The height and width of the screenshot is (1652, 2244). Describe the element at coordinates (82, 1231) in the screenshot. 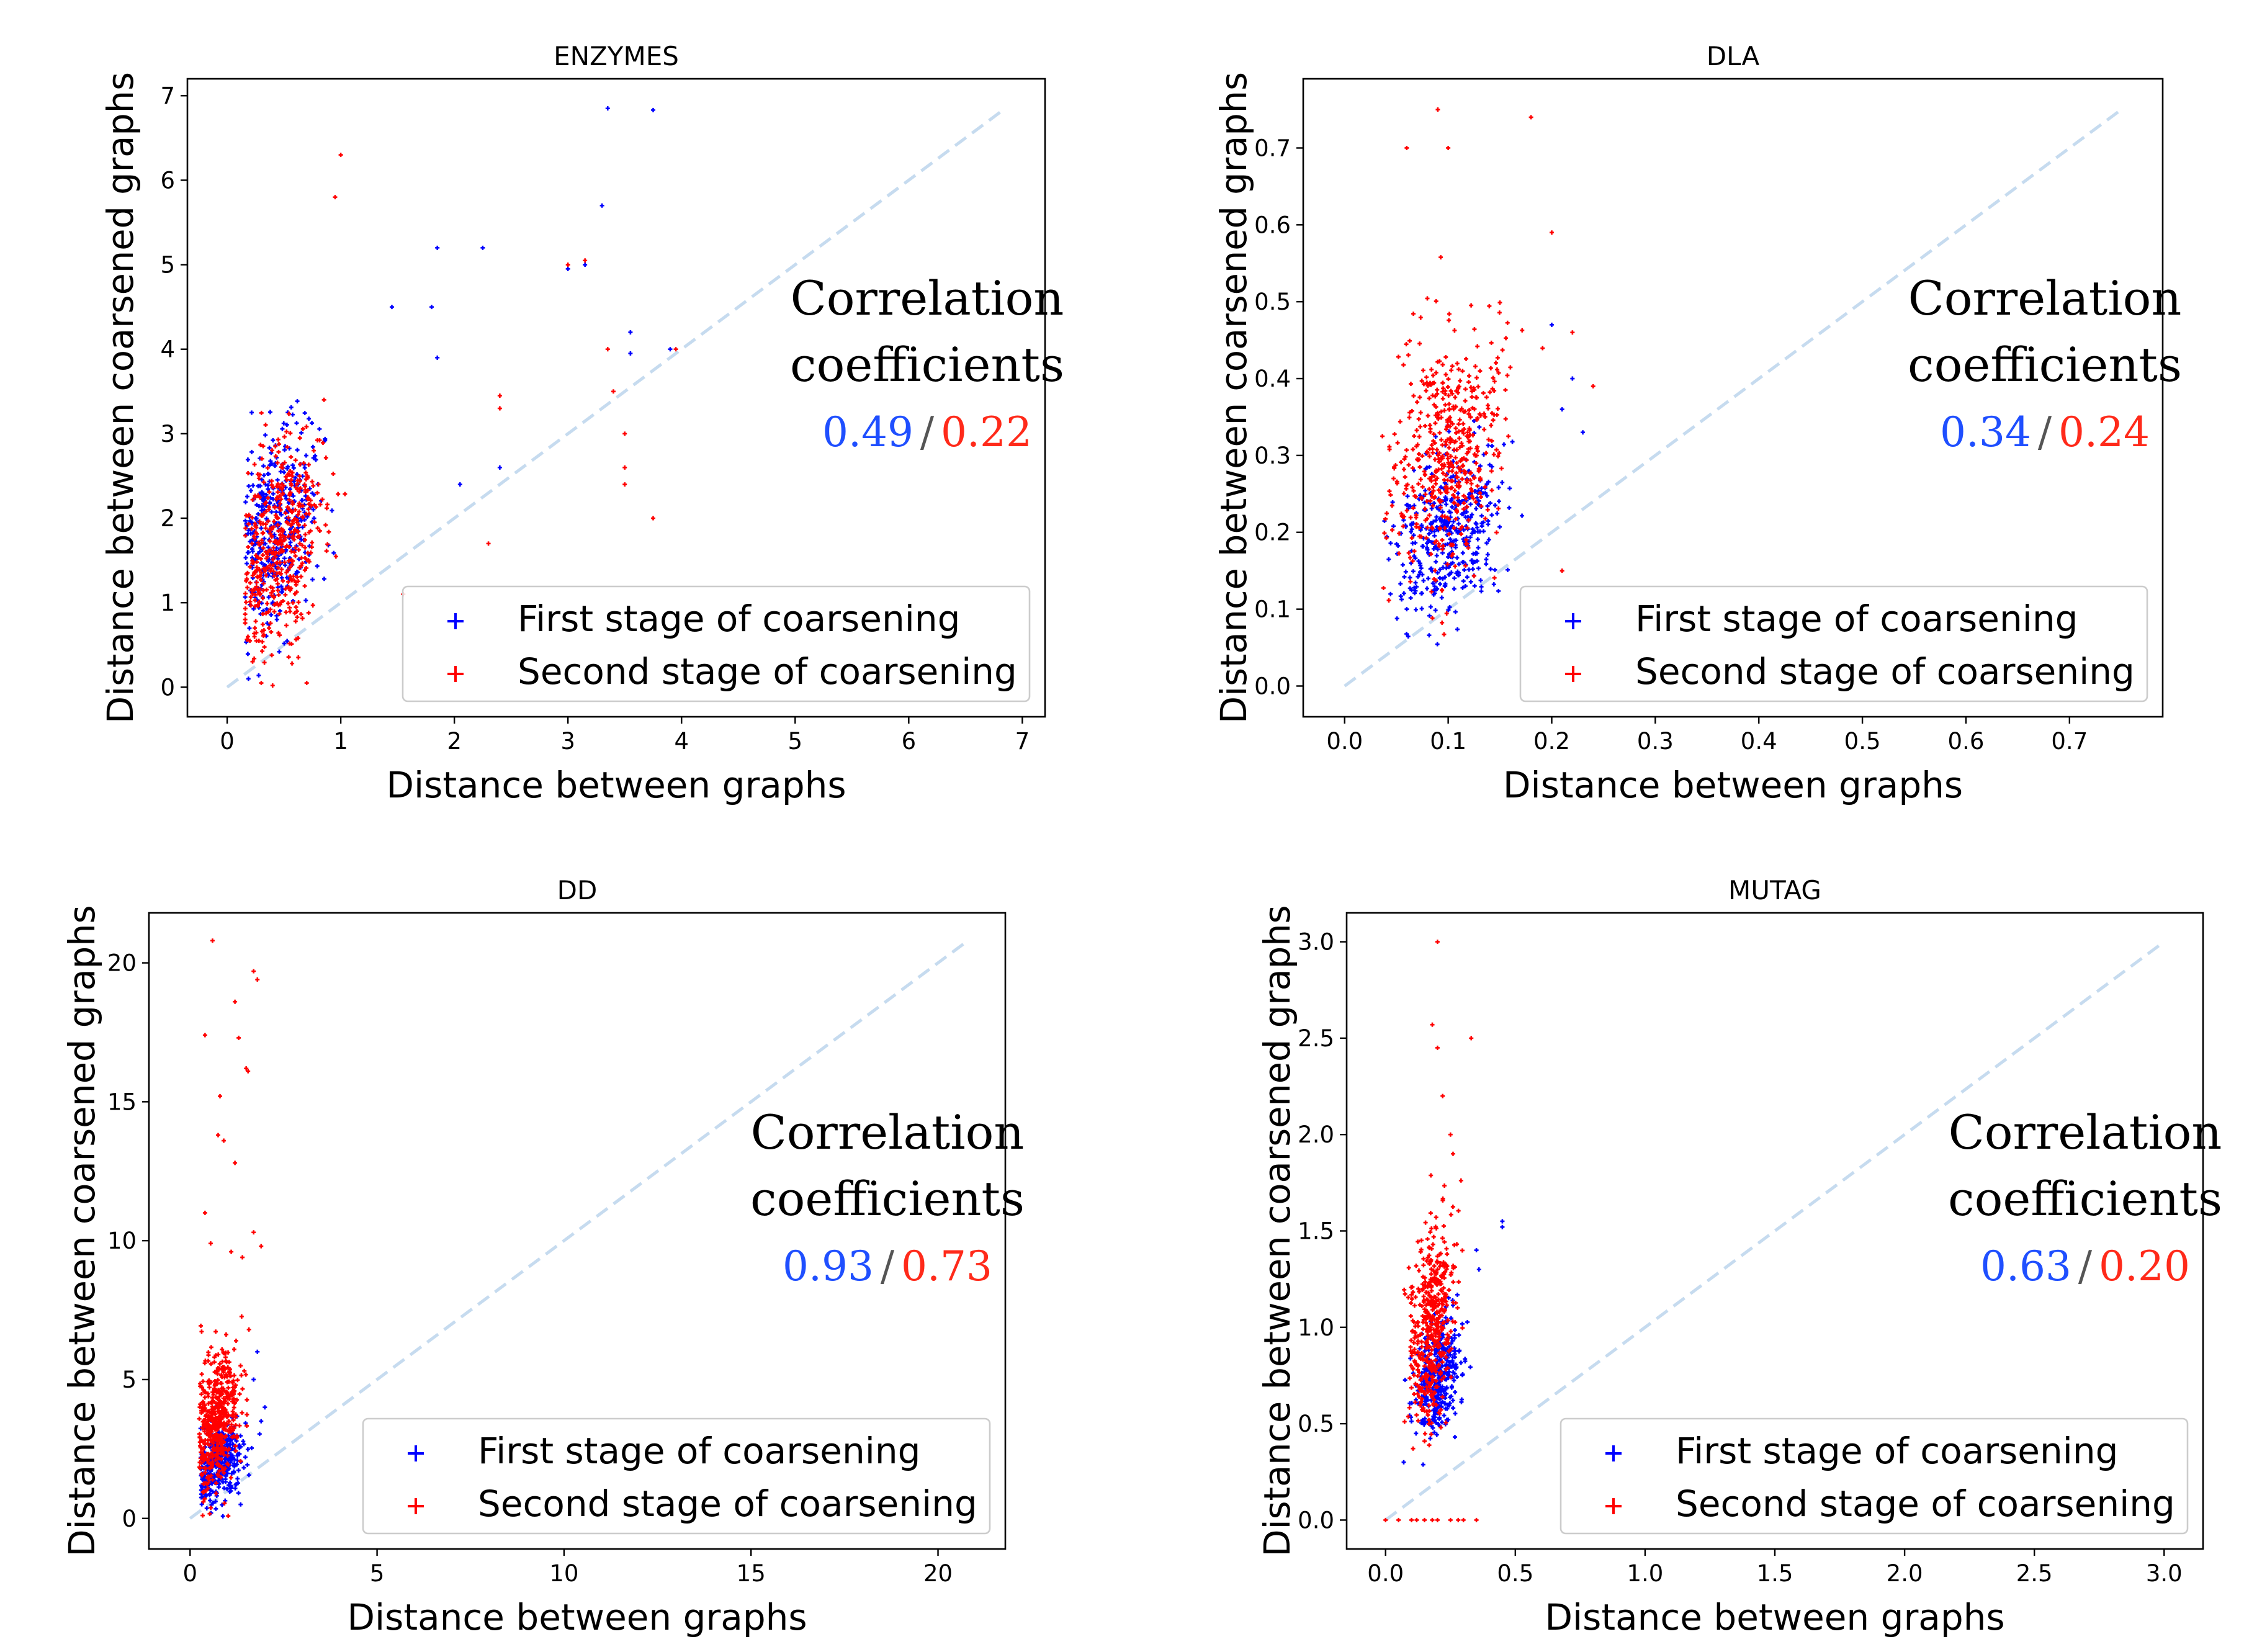

I see `y-axis-label: Distance between coarsened graphs` at that location.